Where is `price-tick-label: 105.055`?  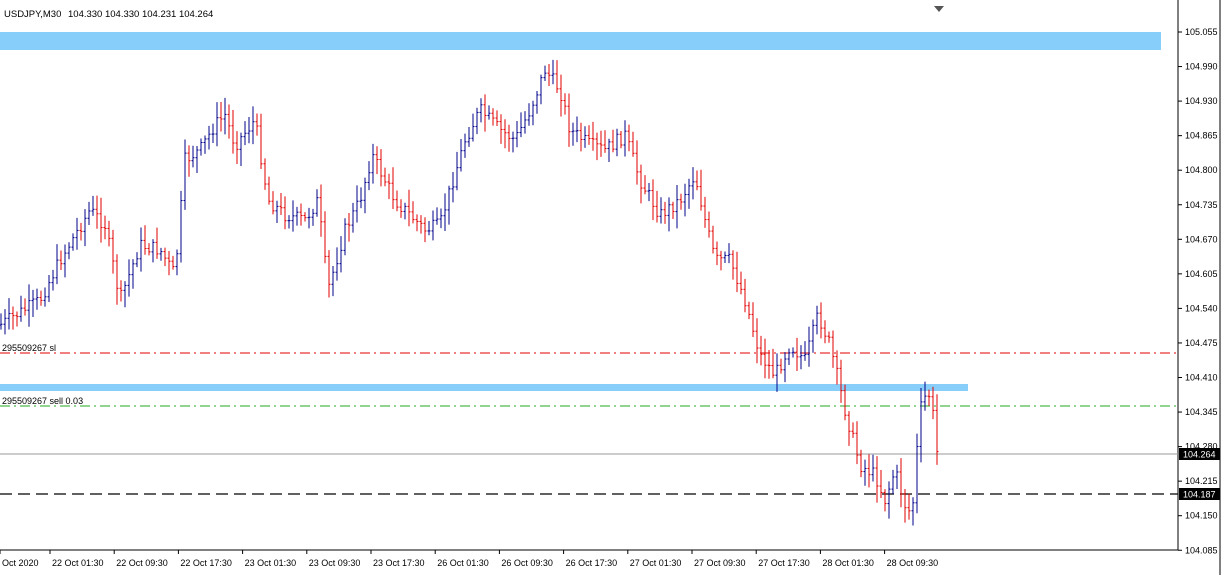 price-tick-label: 105.055 is located at coordinates (1201, 32).